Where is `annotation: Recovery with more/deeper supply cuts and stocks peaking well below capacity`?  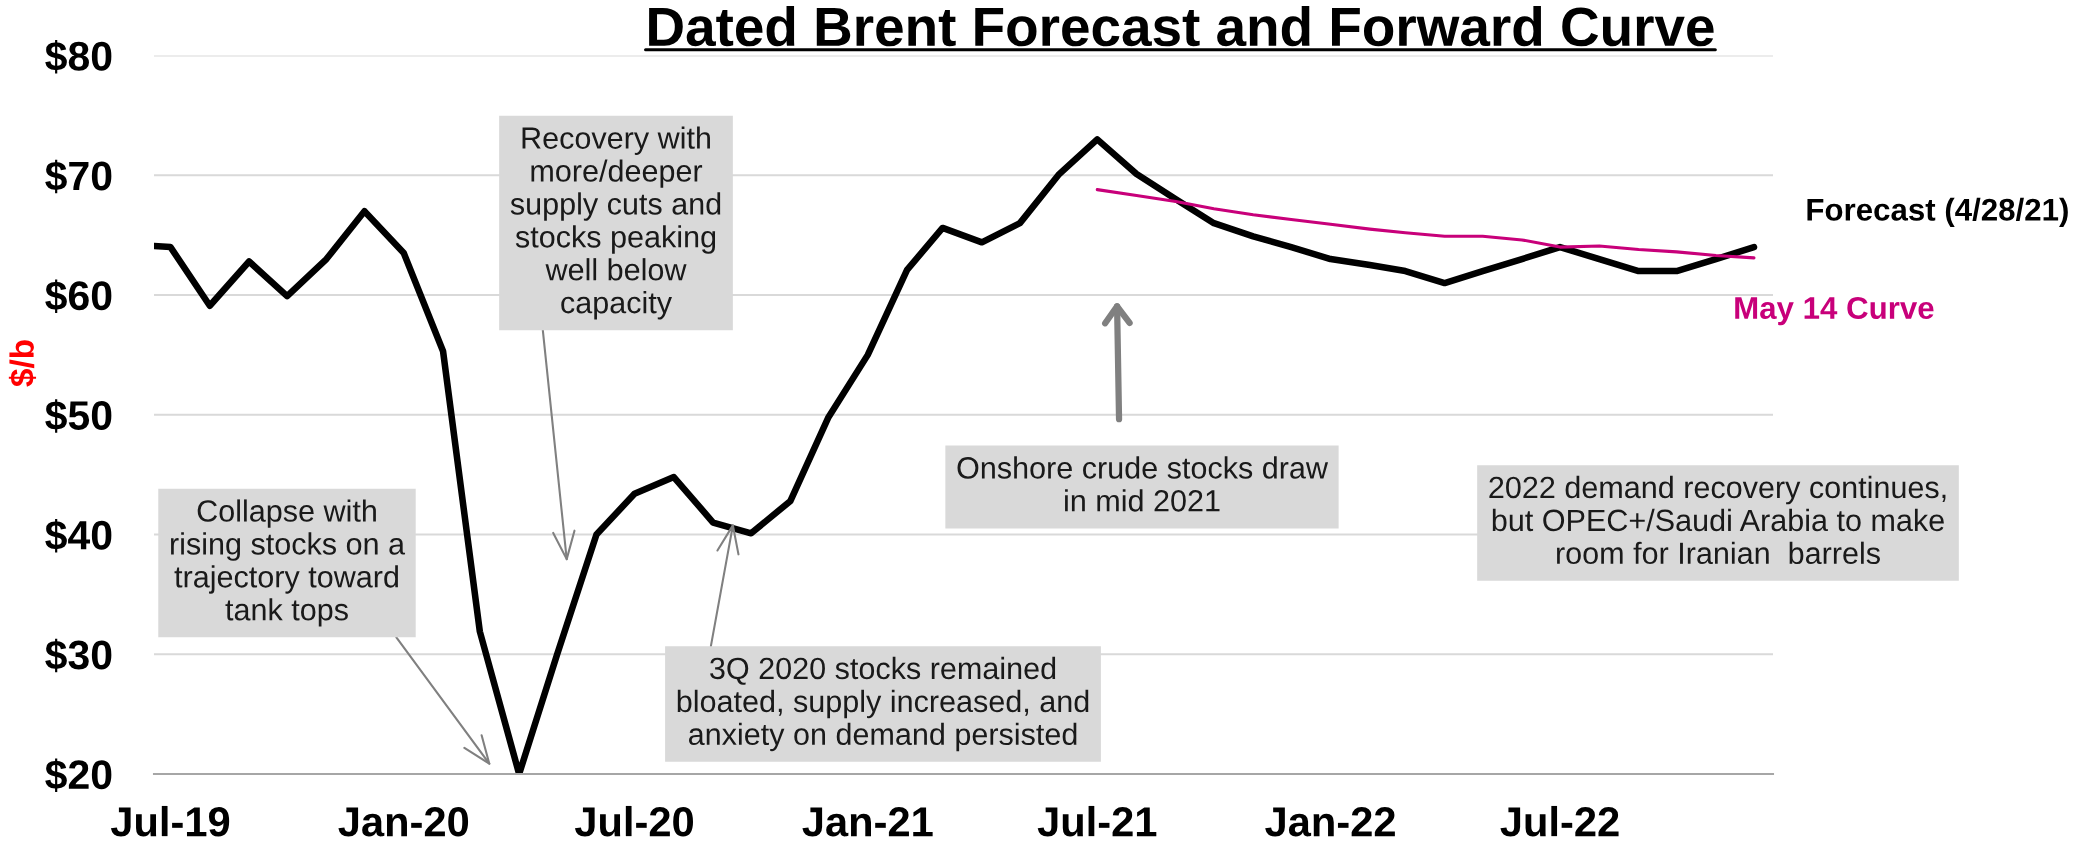
annotation: Recovery with more/deeper supply cuts and stocks peaking well below capacity is located at coordinates (615, 223).